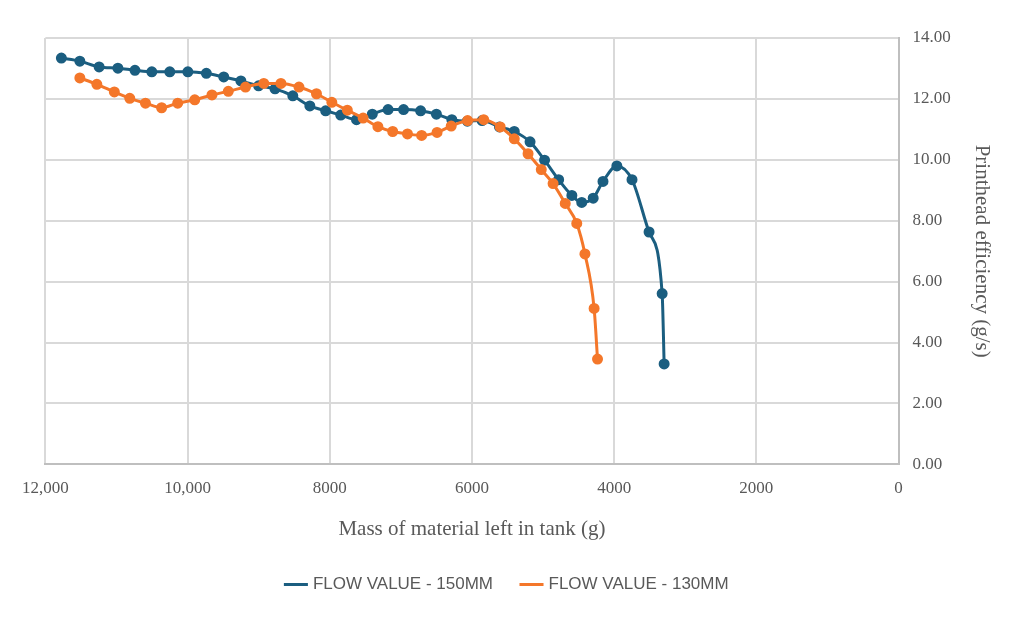  I want to click on x-tick-label: 2000, so click(756, 488).